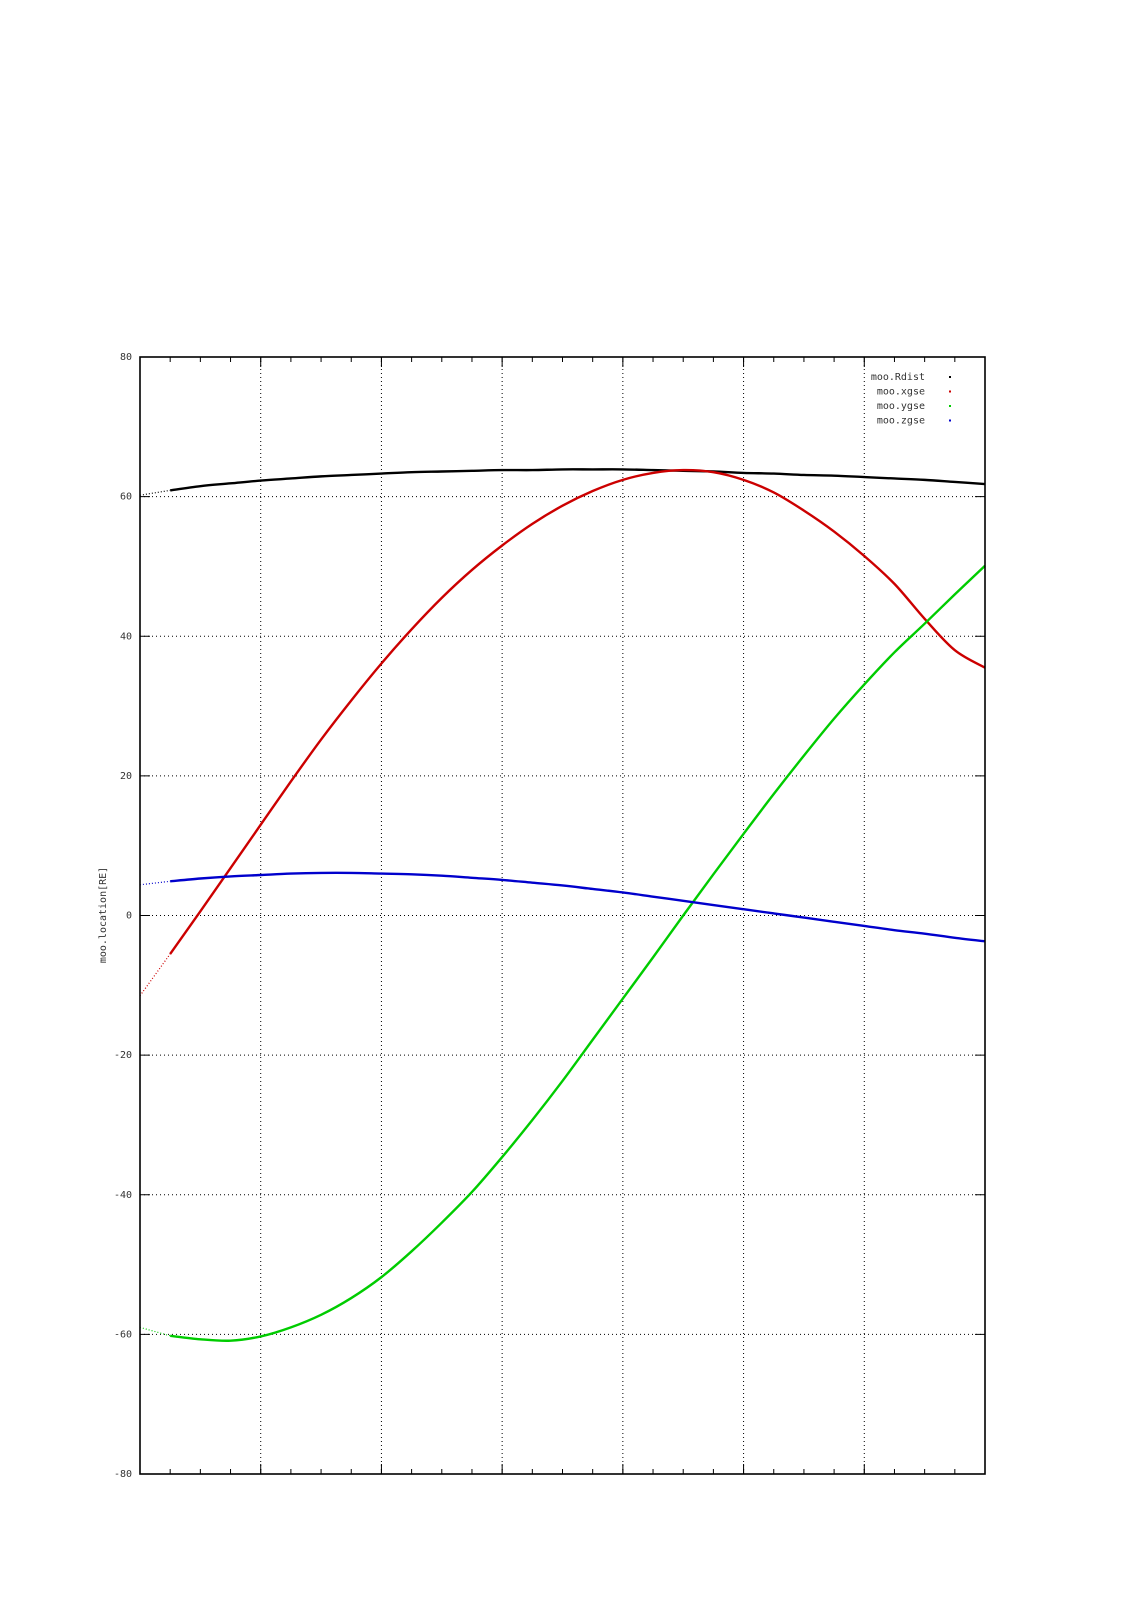 This screenshot has width=1131, height=1600. What do you see at coordinates (129, 916) in the screenshot?
I see `y-tick-label: 0` at bounding box center [129, 916].